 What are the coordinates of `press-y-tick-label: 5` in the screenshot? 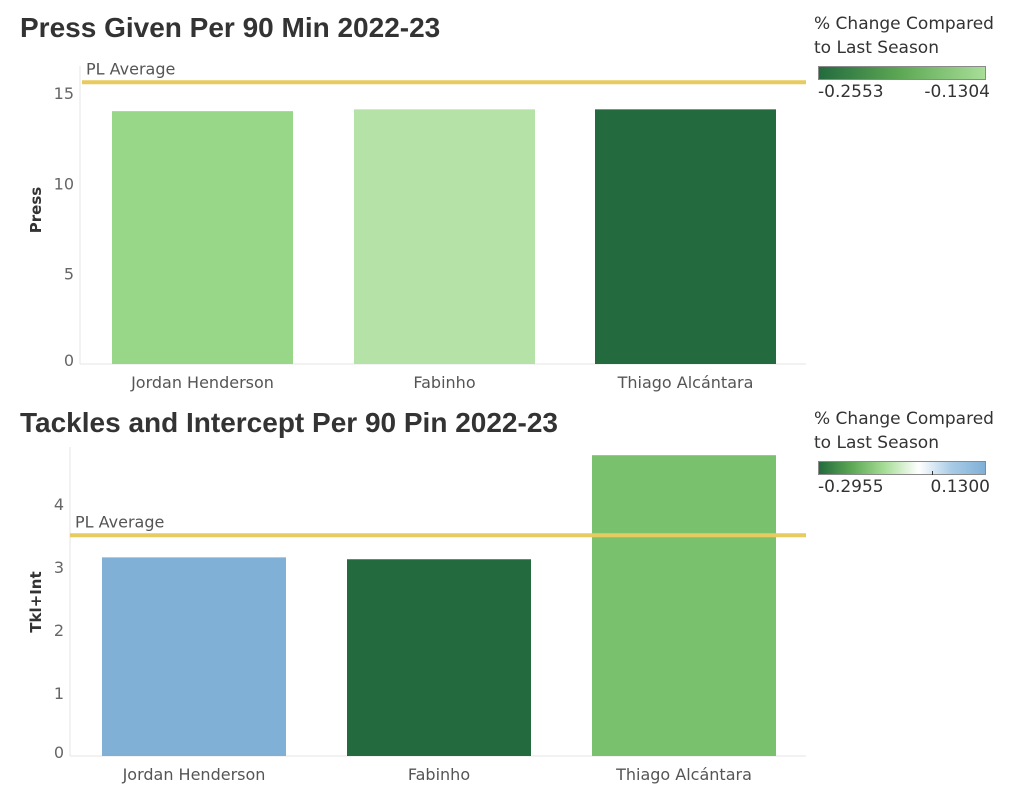 It's located at (69, 274).